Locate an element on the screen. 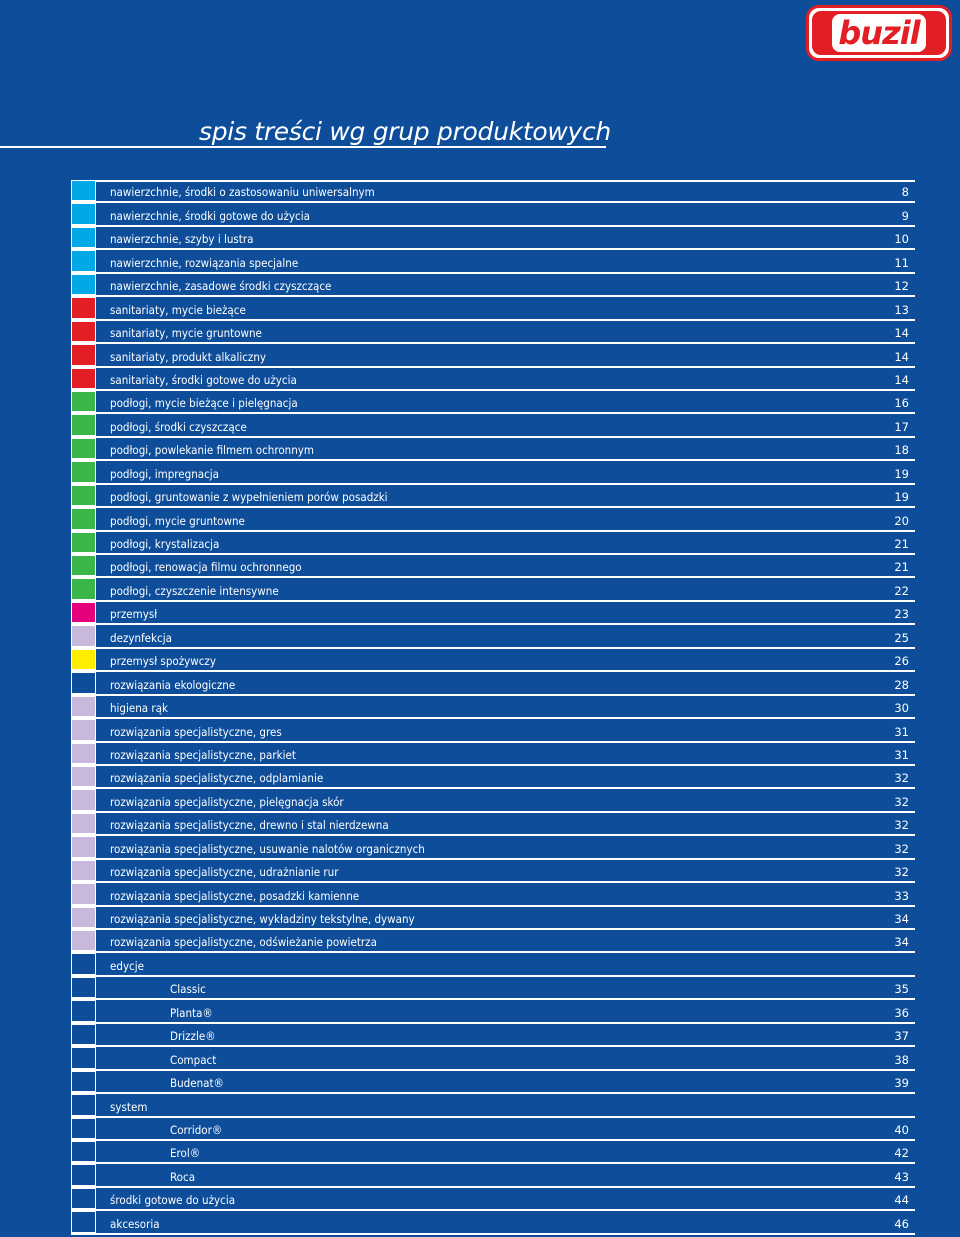  toc-row: Drizzle® 37 is located at coordinates (493, 1035).